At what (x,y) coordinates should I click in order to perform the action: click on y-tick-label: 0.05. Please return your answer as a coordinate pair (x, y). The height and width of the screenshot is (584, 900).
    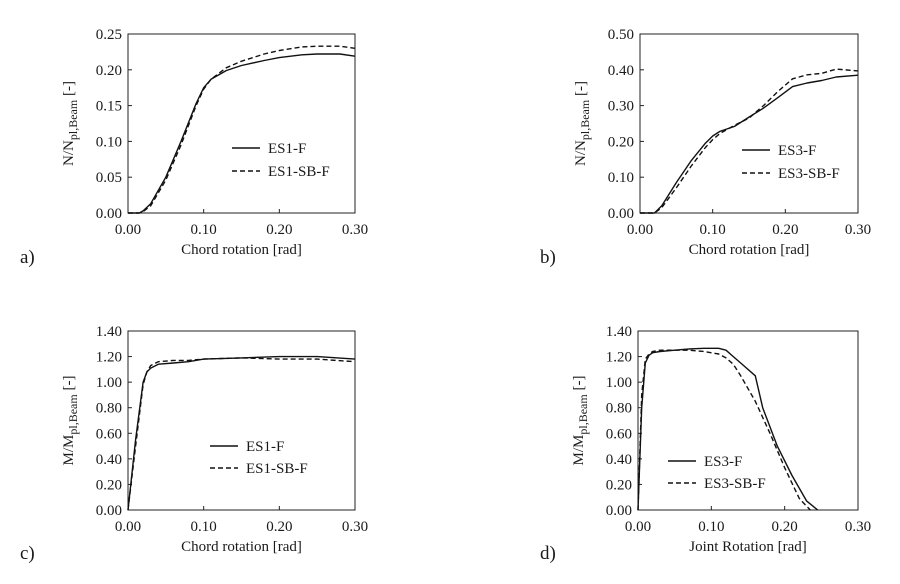
    Looking at the image, I should click on (109, 178).